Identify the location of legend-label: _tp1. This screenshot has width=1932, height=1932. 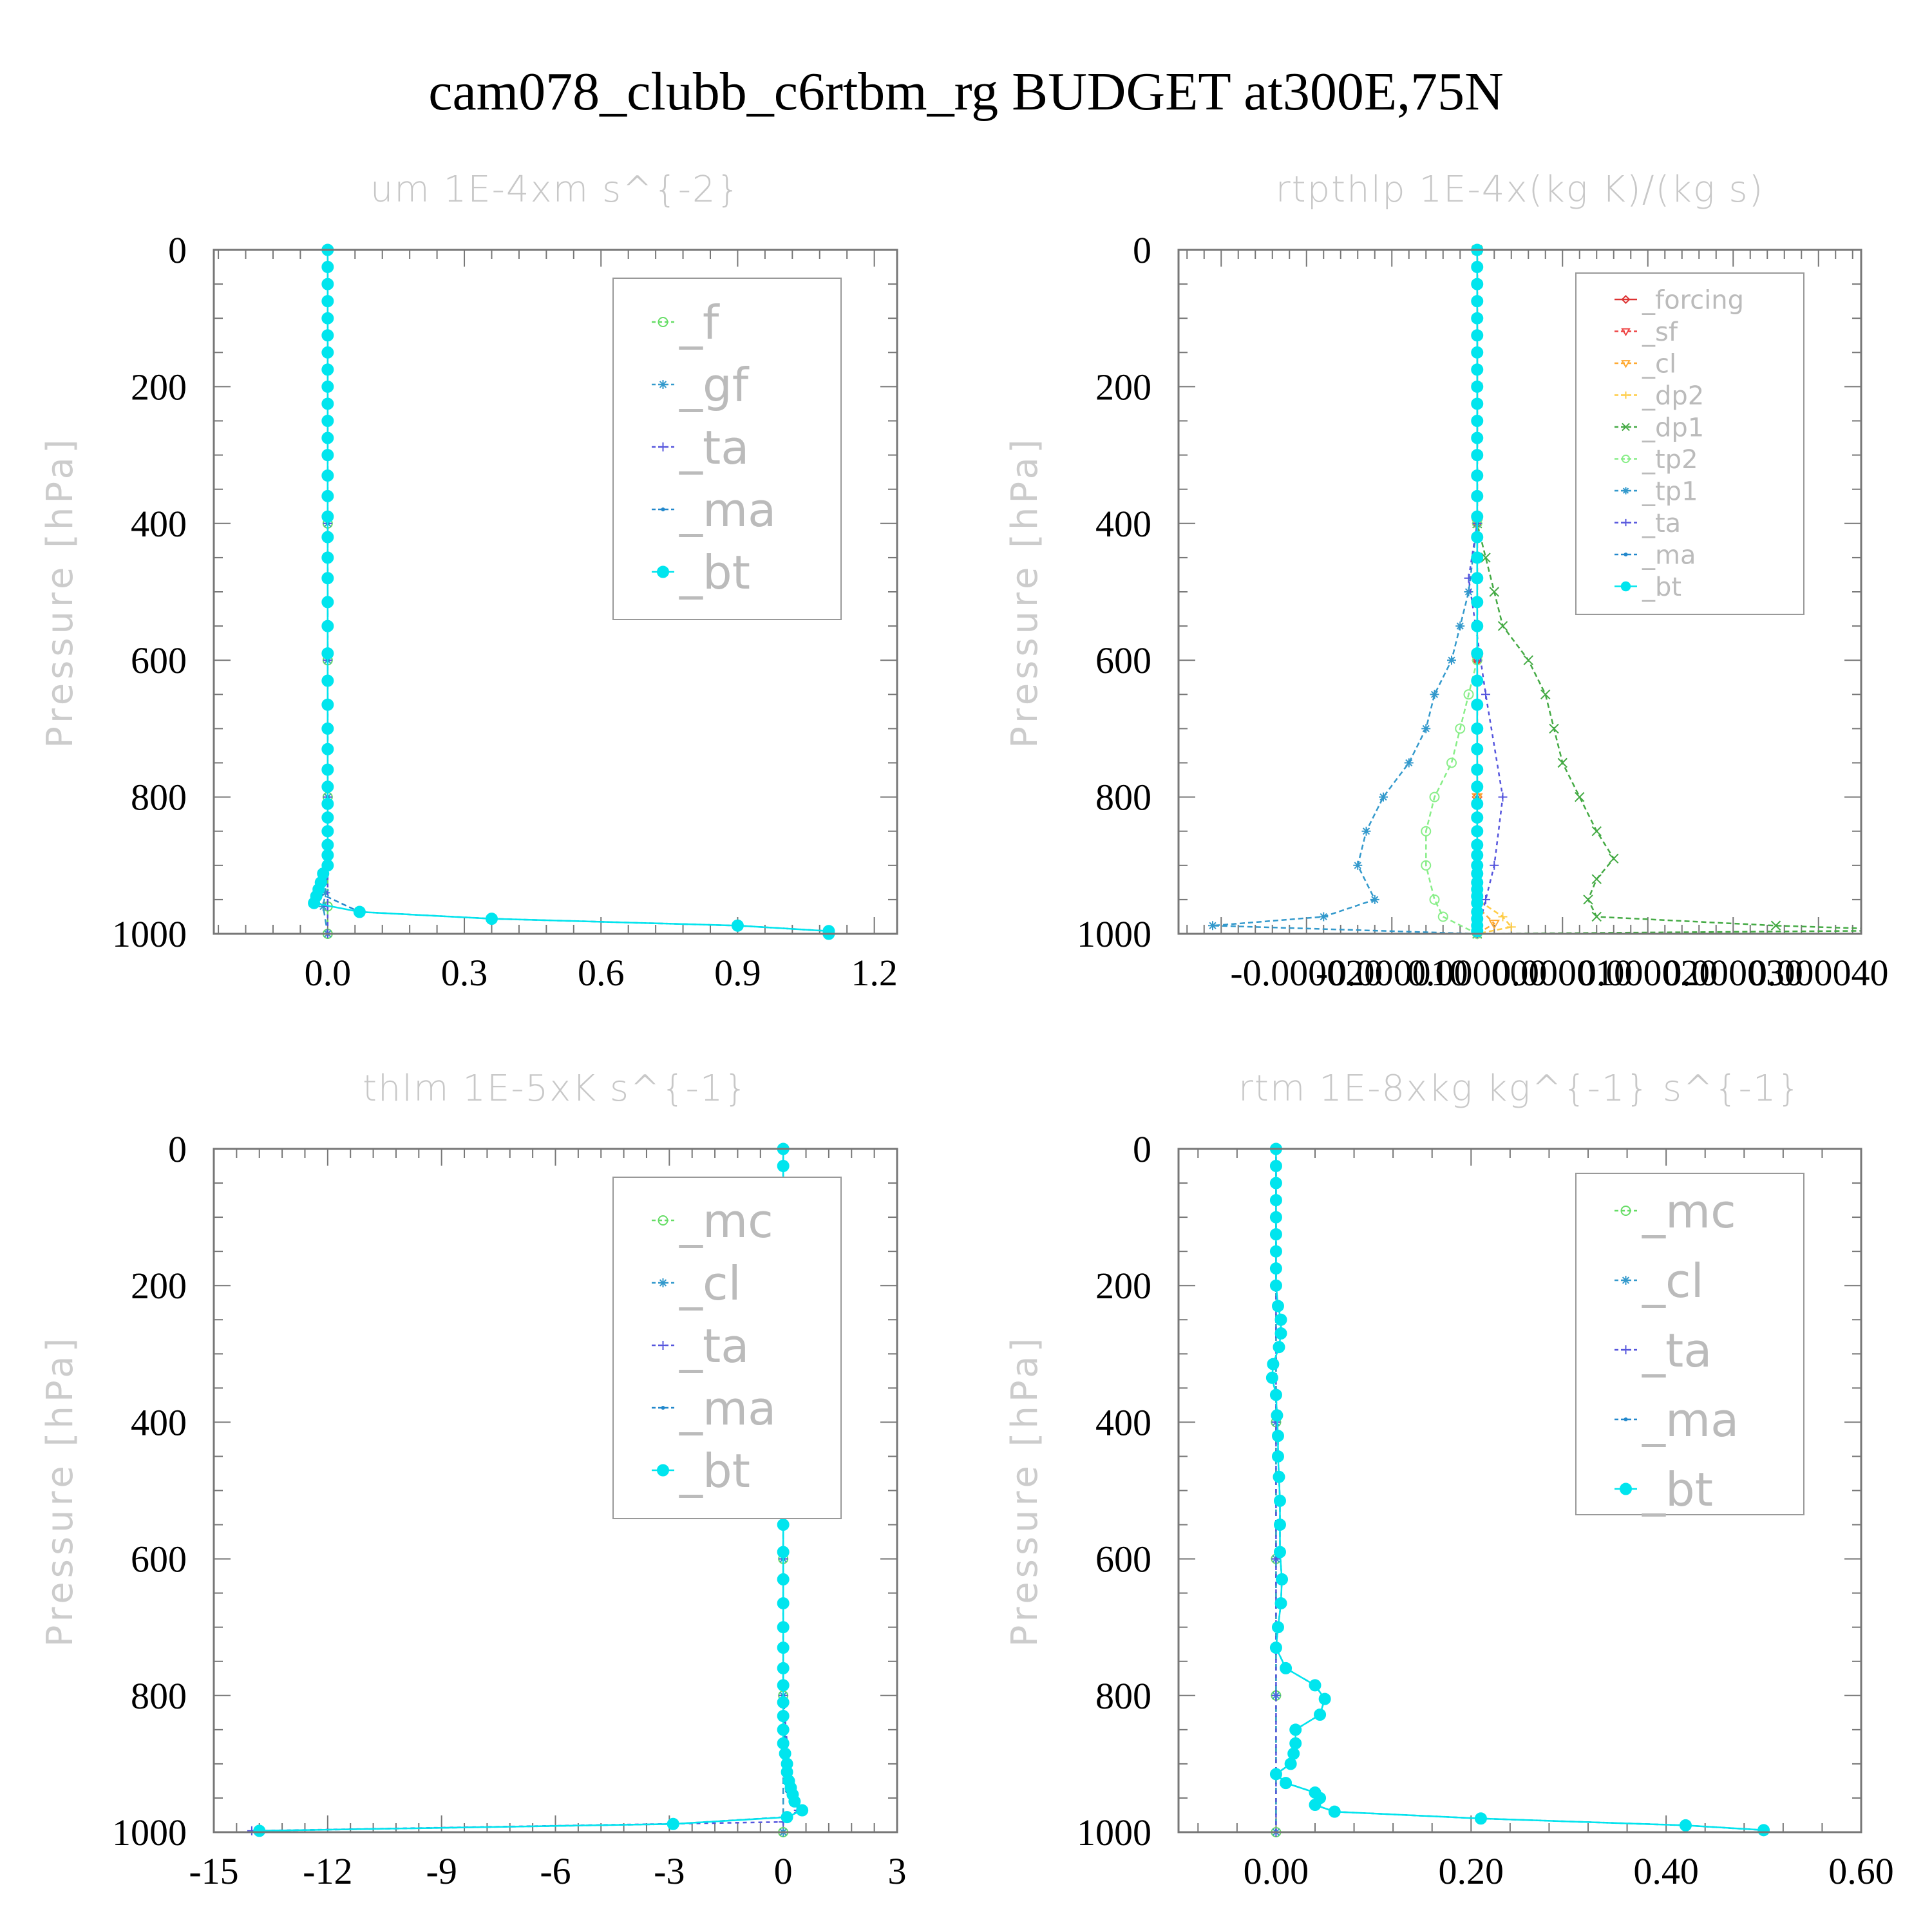
(1670, 492).